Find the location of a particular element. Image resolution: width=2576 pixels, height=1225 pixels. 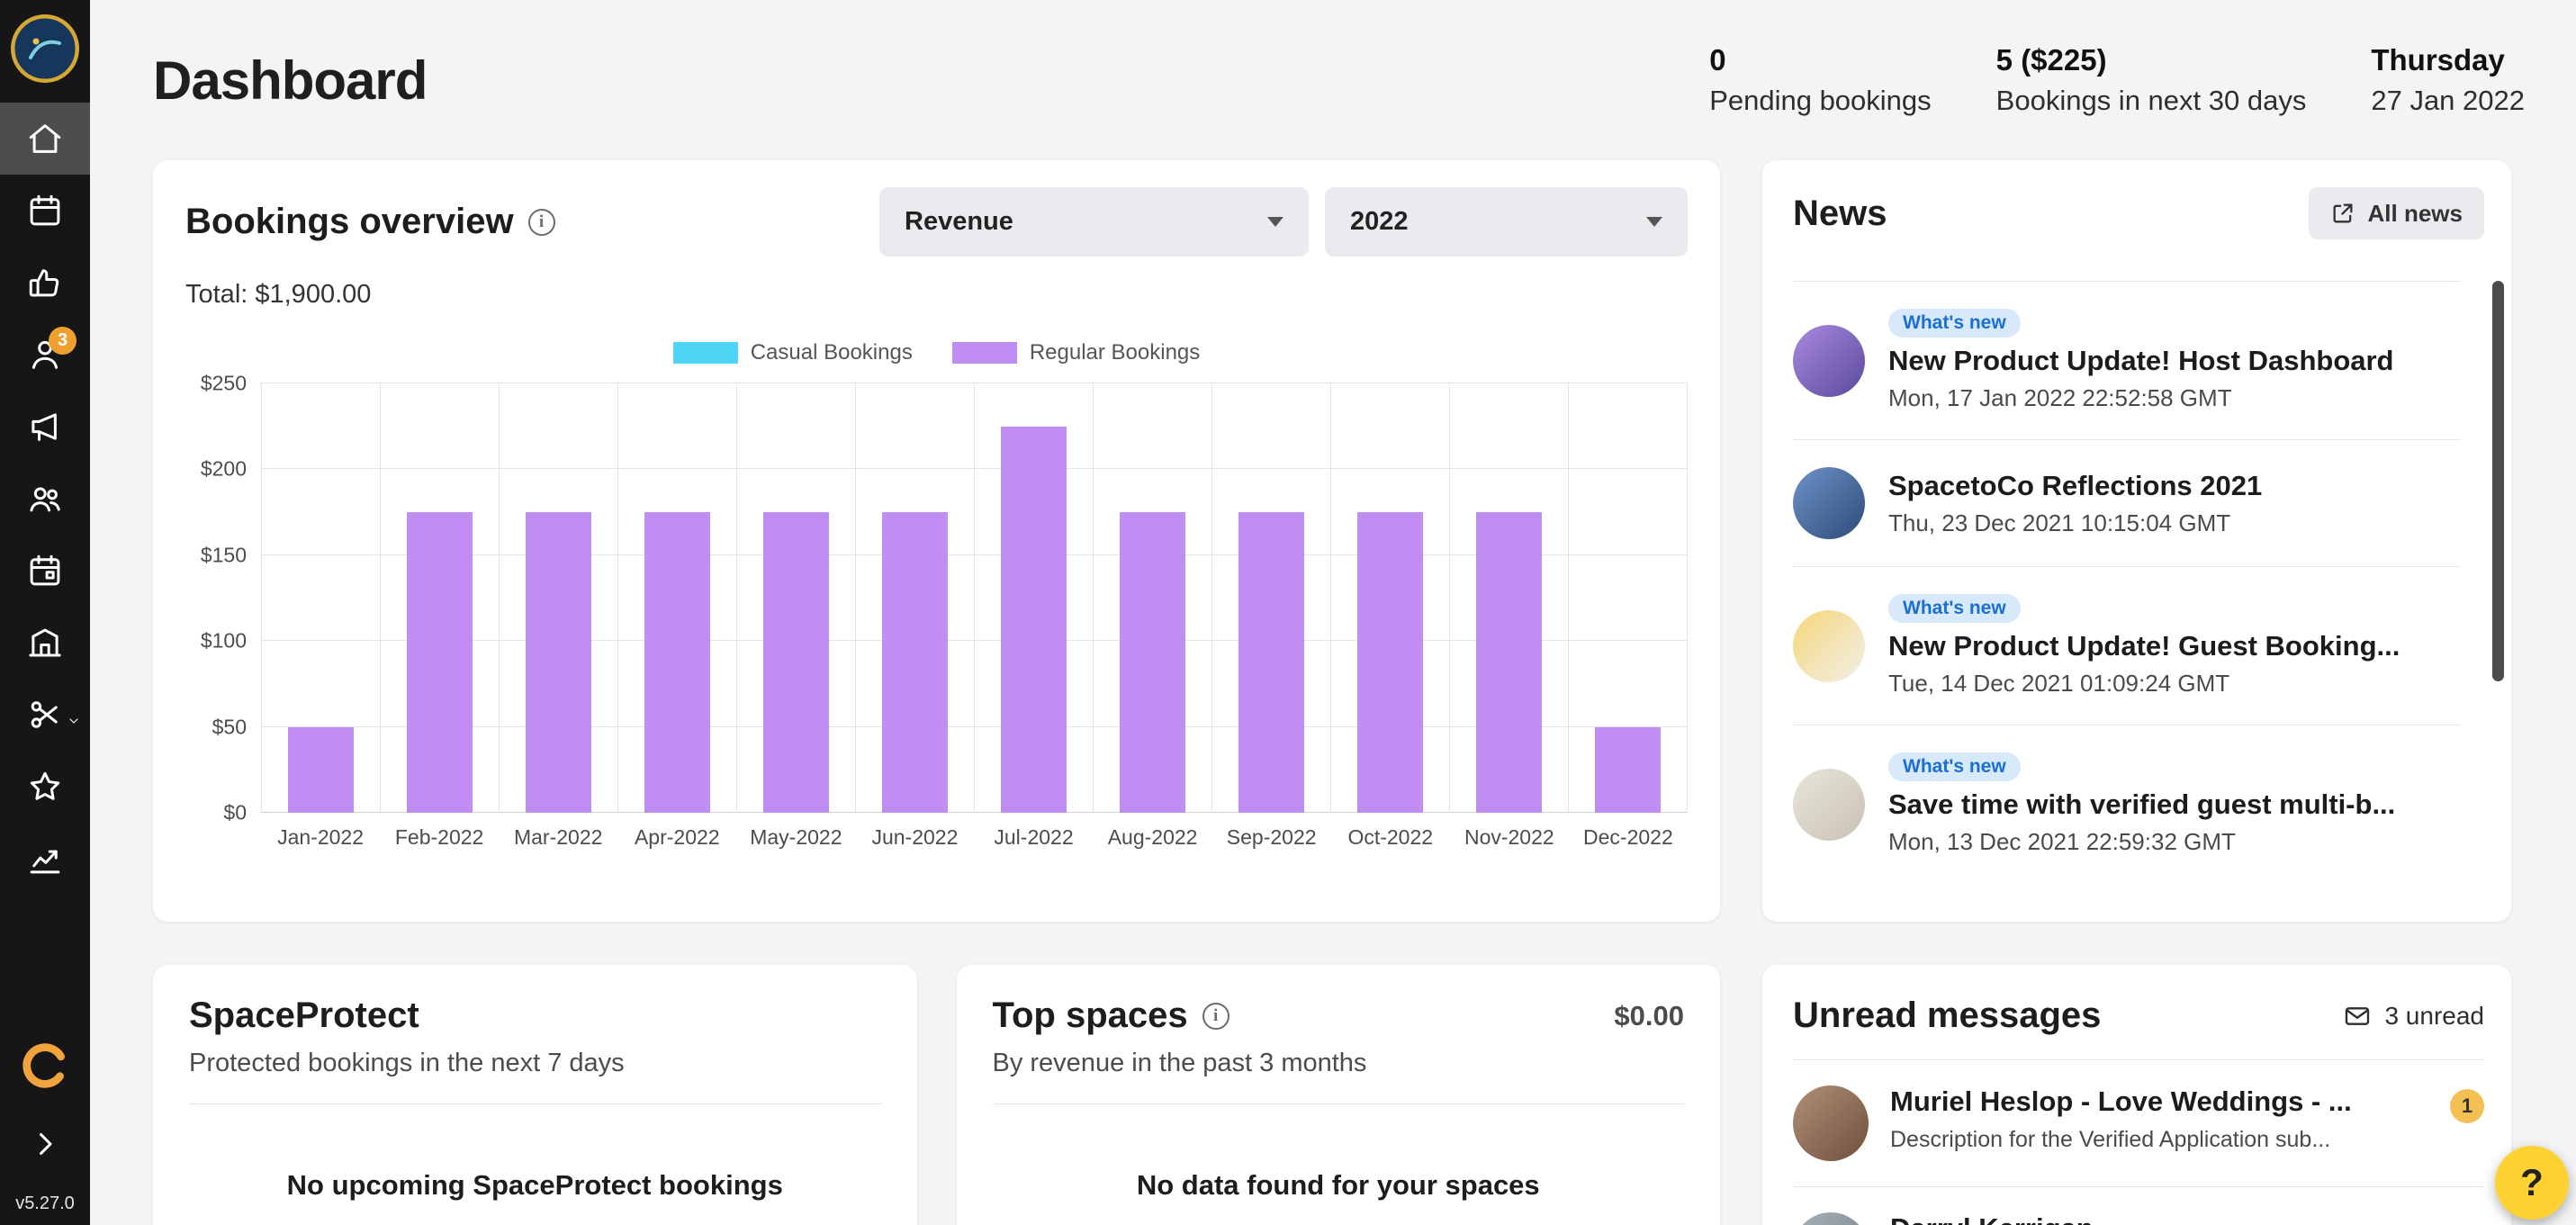

help-button: ? is located at coordinates (2532, 1183).